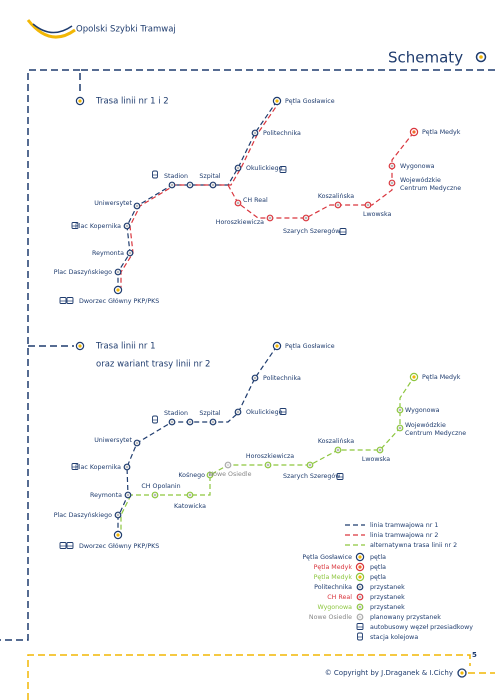 Image resolution: width=495 pixels, height=700 pixels. I want to click on stop-label: Okulickiego, so click(264, 168).